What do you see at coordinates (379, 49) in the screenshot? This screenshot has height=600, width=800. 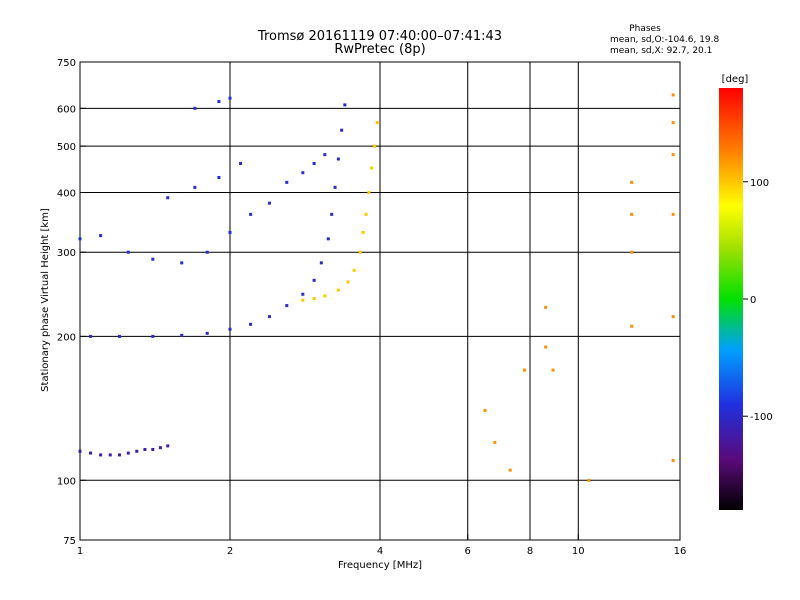 I see `chart-subtitle: RwPretec (8p)` at bounding box center [379, 49].